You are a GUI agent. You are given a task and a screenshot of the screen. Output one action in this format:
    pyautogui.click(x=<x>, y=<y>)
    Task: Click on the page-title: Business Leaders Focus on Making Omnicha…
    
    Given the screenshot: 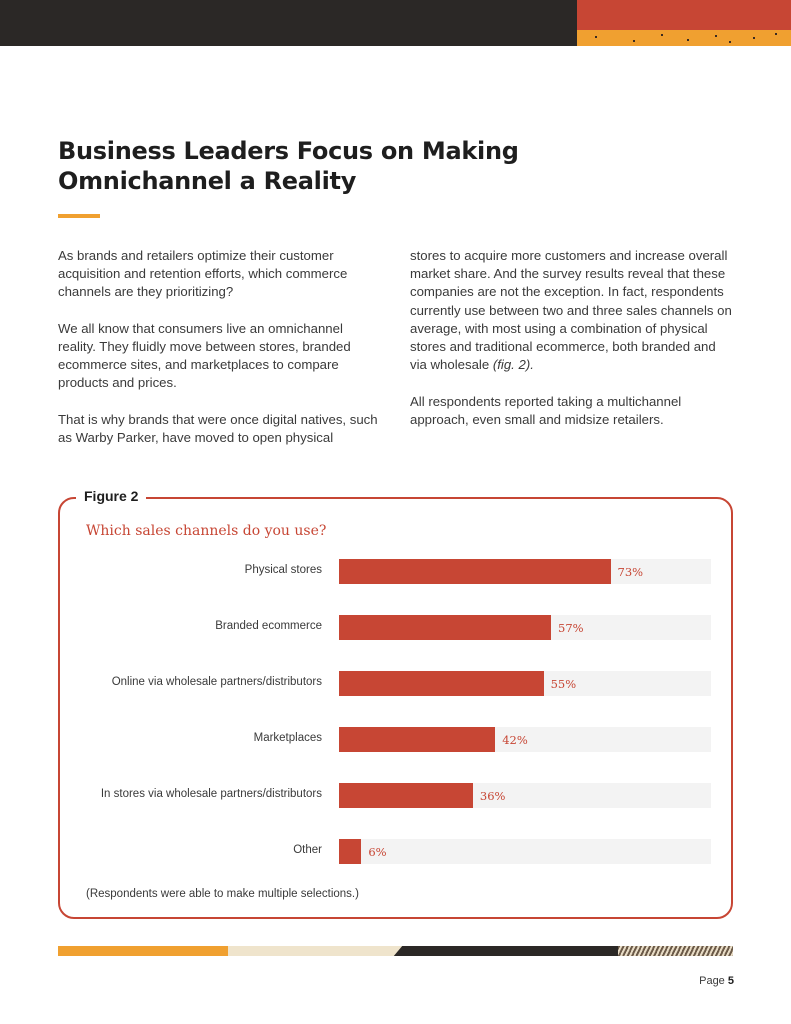 What is the action you would take?
    pyautogui.click(x=288, y=166)
    